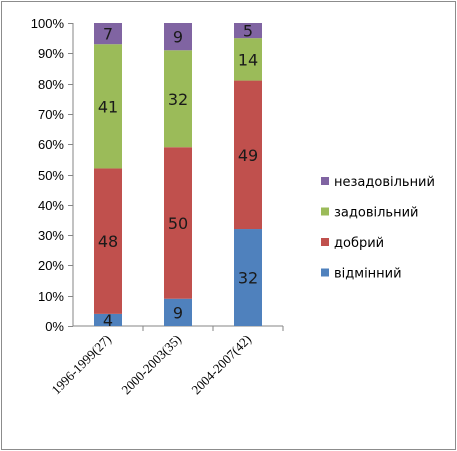 This screenshot has height=451, width=457. I want to click on y-tick-label: 30%, so click(51, 235).